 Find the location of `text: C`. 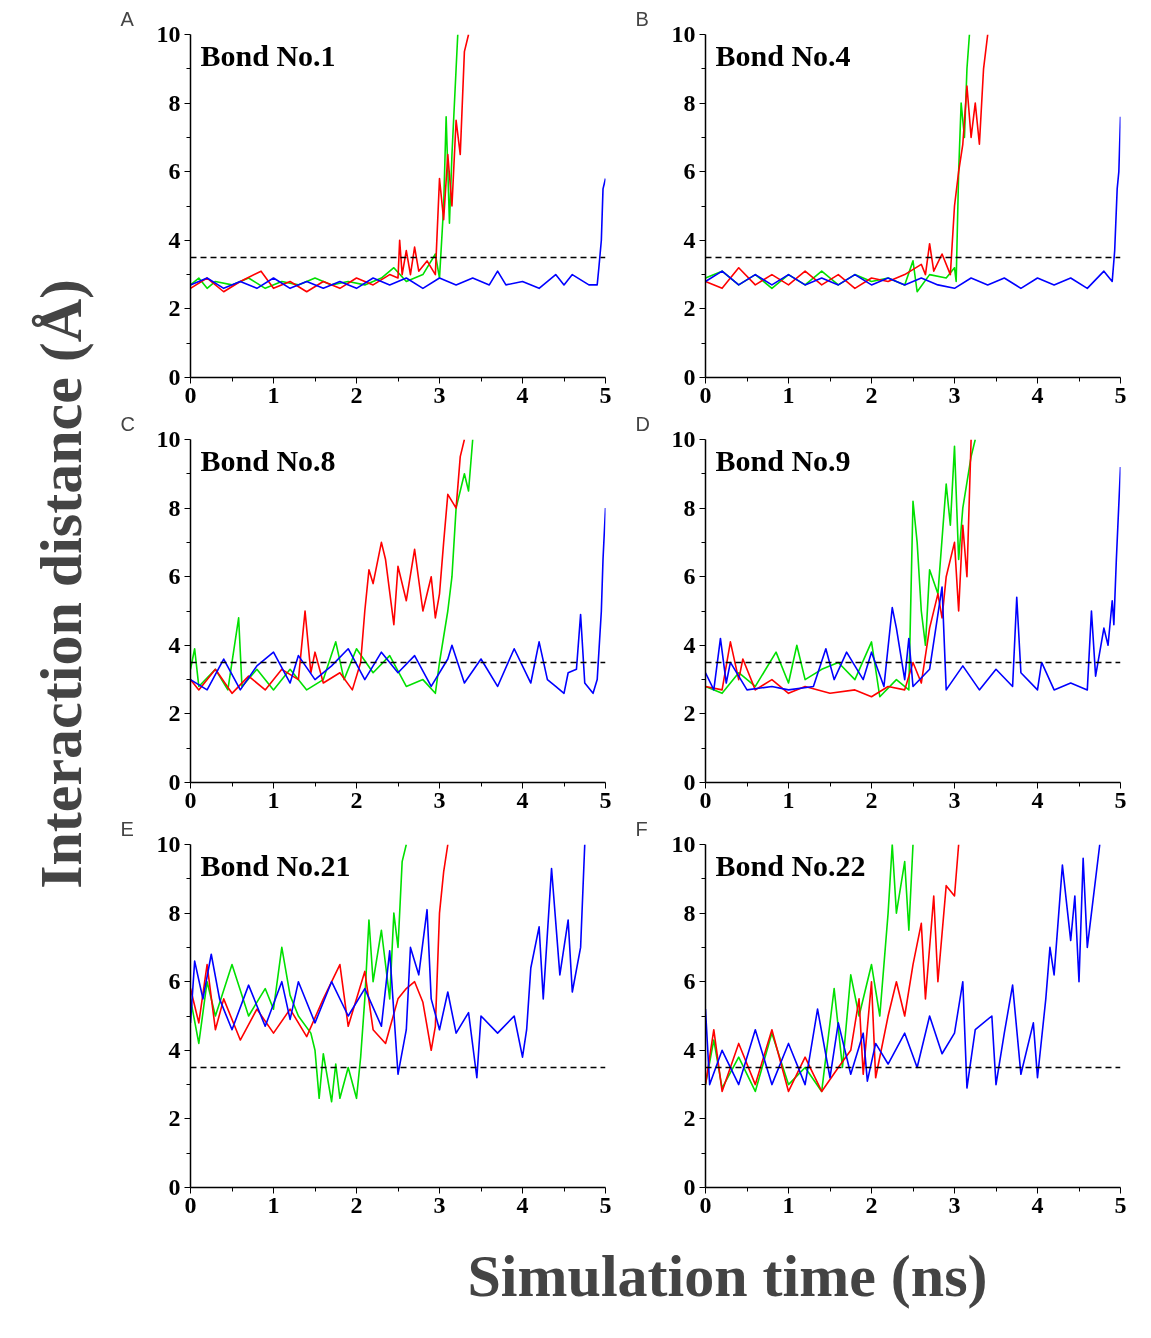

text: C is located at coordinates (127, 423).